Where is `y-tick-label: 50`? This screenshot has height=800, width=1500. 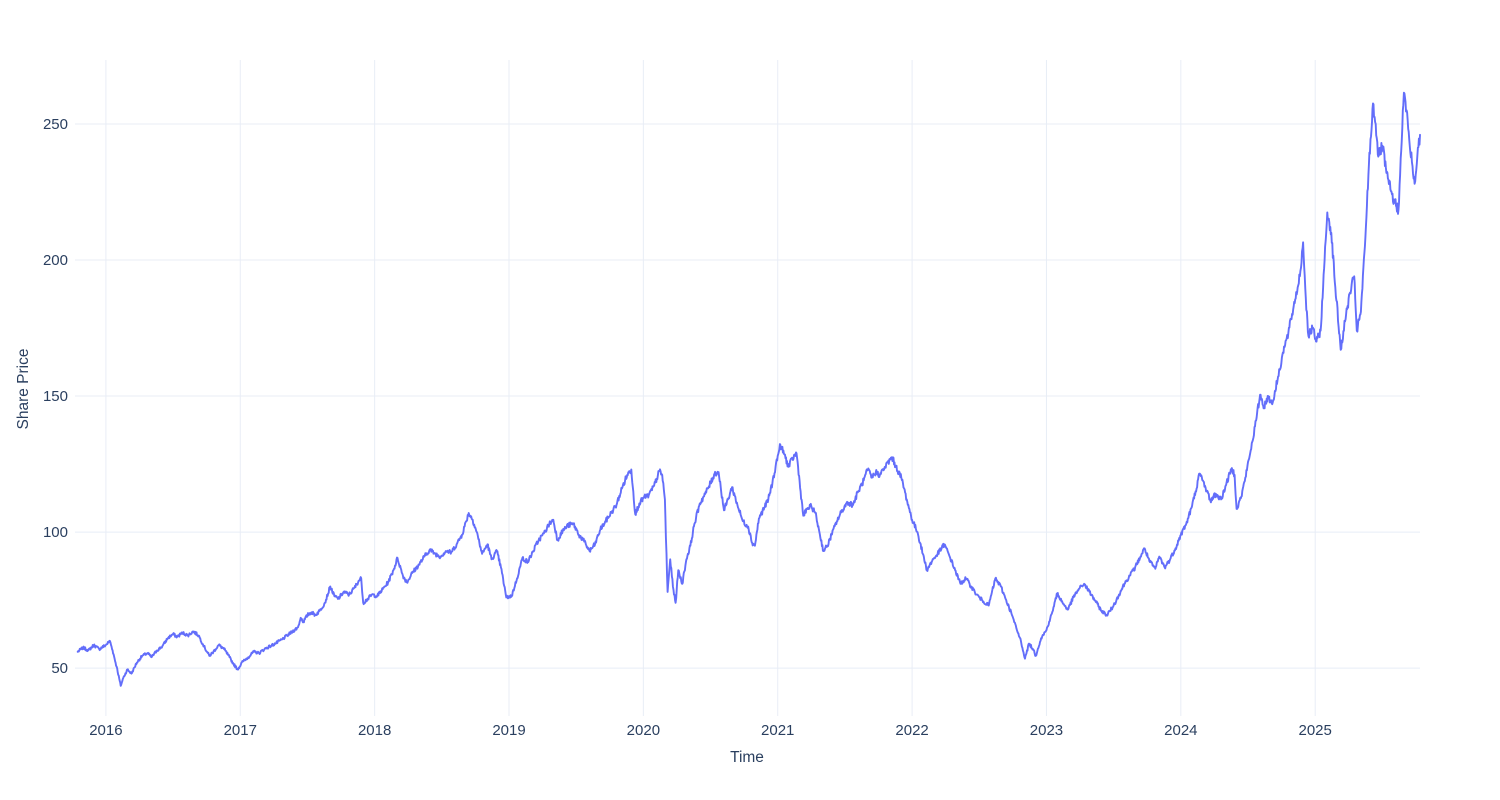
y-tick-label: 50 is located at coordinates (59, 668).